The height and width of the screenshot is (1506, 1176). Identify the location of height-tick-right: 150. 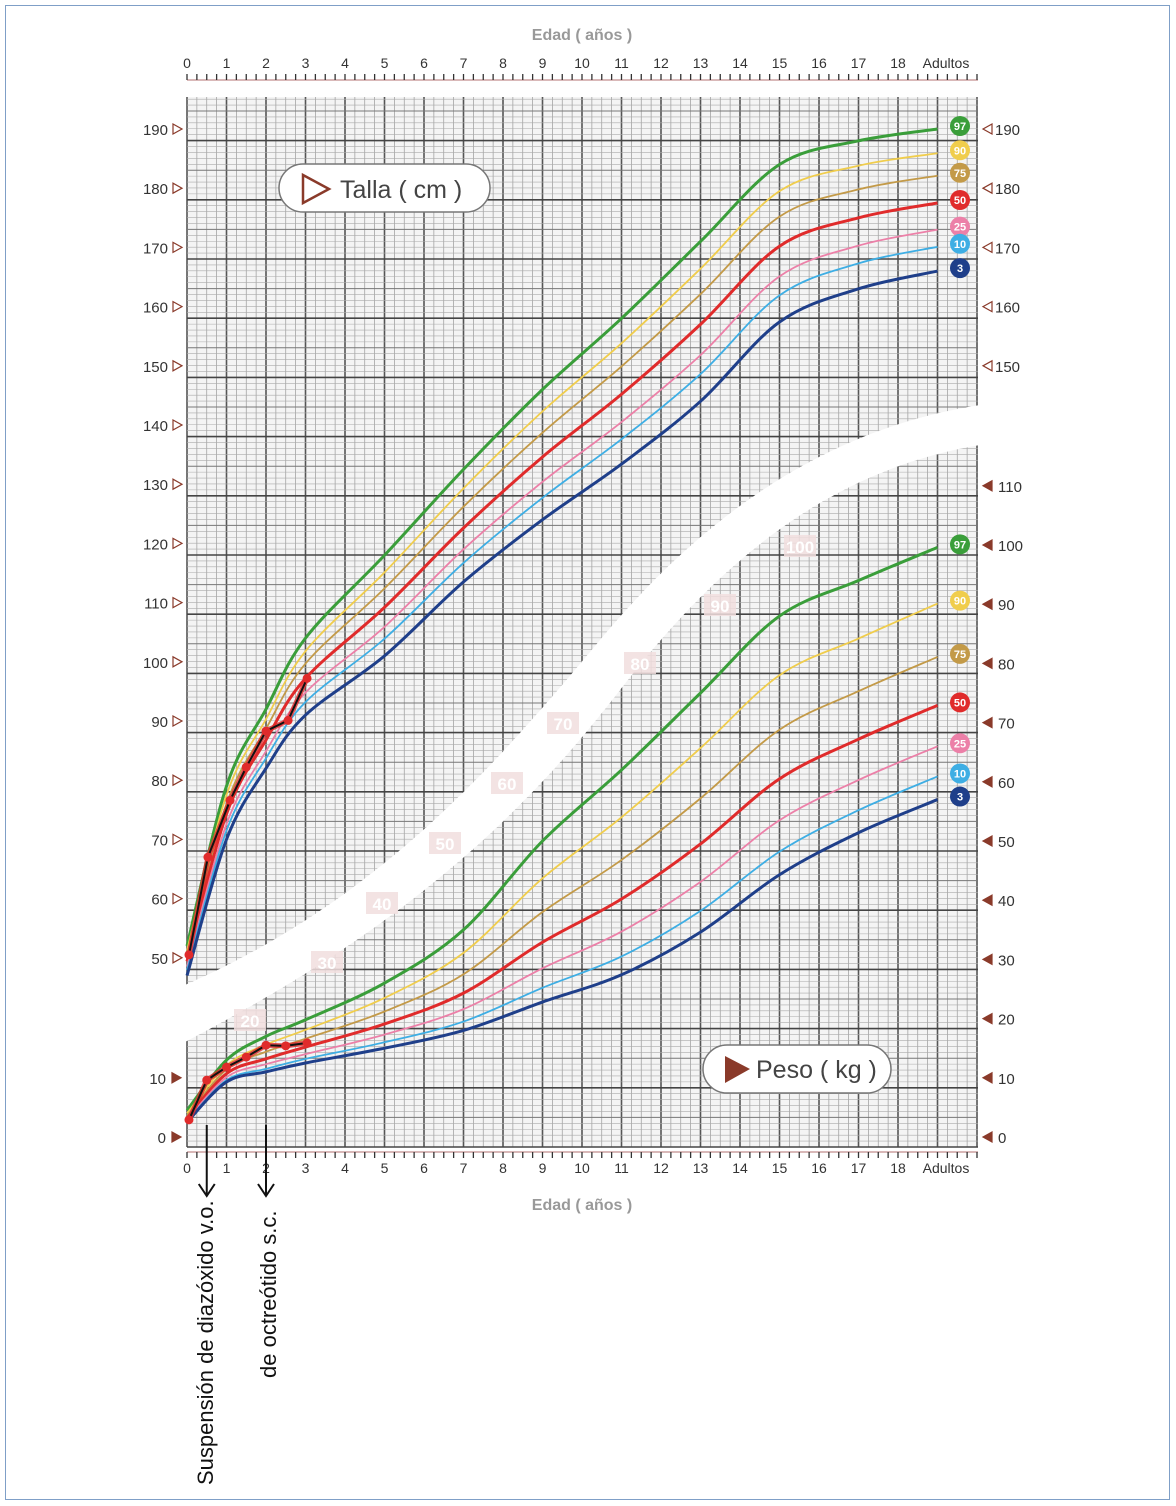
(1007, 367).